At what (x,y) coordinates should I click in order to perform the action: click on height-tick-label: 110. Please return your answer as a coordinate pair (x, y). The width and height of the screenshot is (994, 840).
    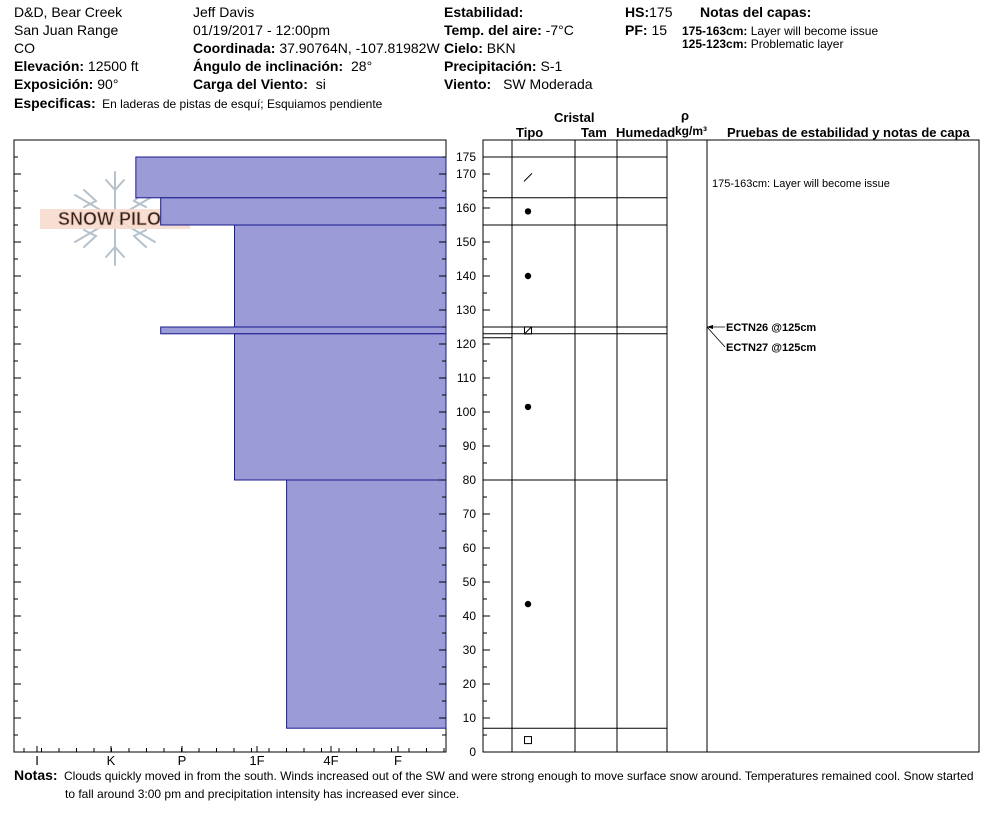
    Looking at the image, I should click on (466, 378).